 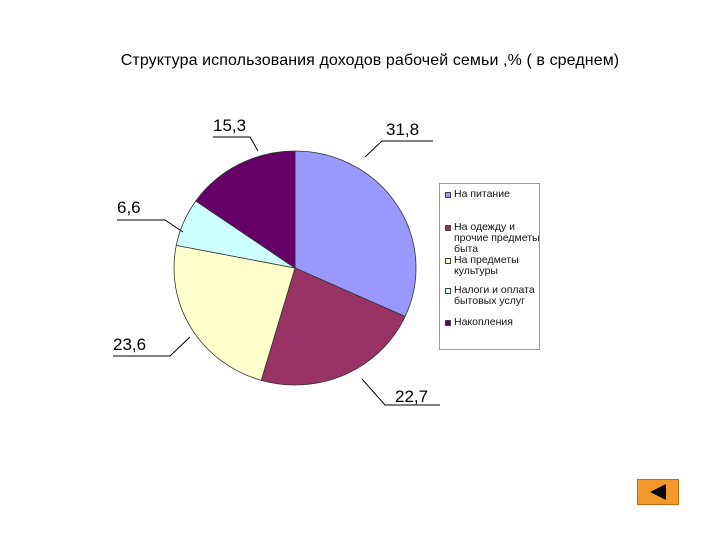 I want to click on legend-label-4: Налоги и оплата бытовых услуг, so click(x=494, y=295).